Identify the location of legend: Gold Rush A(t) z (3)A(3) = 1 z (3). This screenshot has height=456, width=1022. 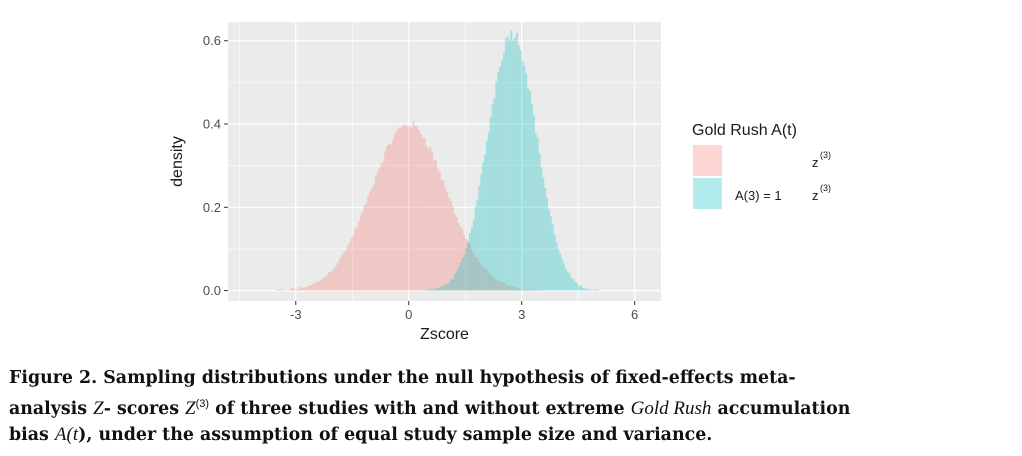
(761, 165).